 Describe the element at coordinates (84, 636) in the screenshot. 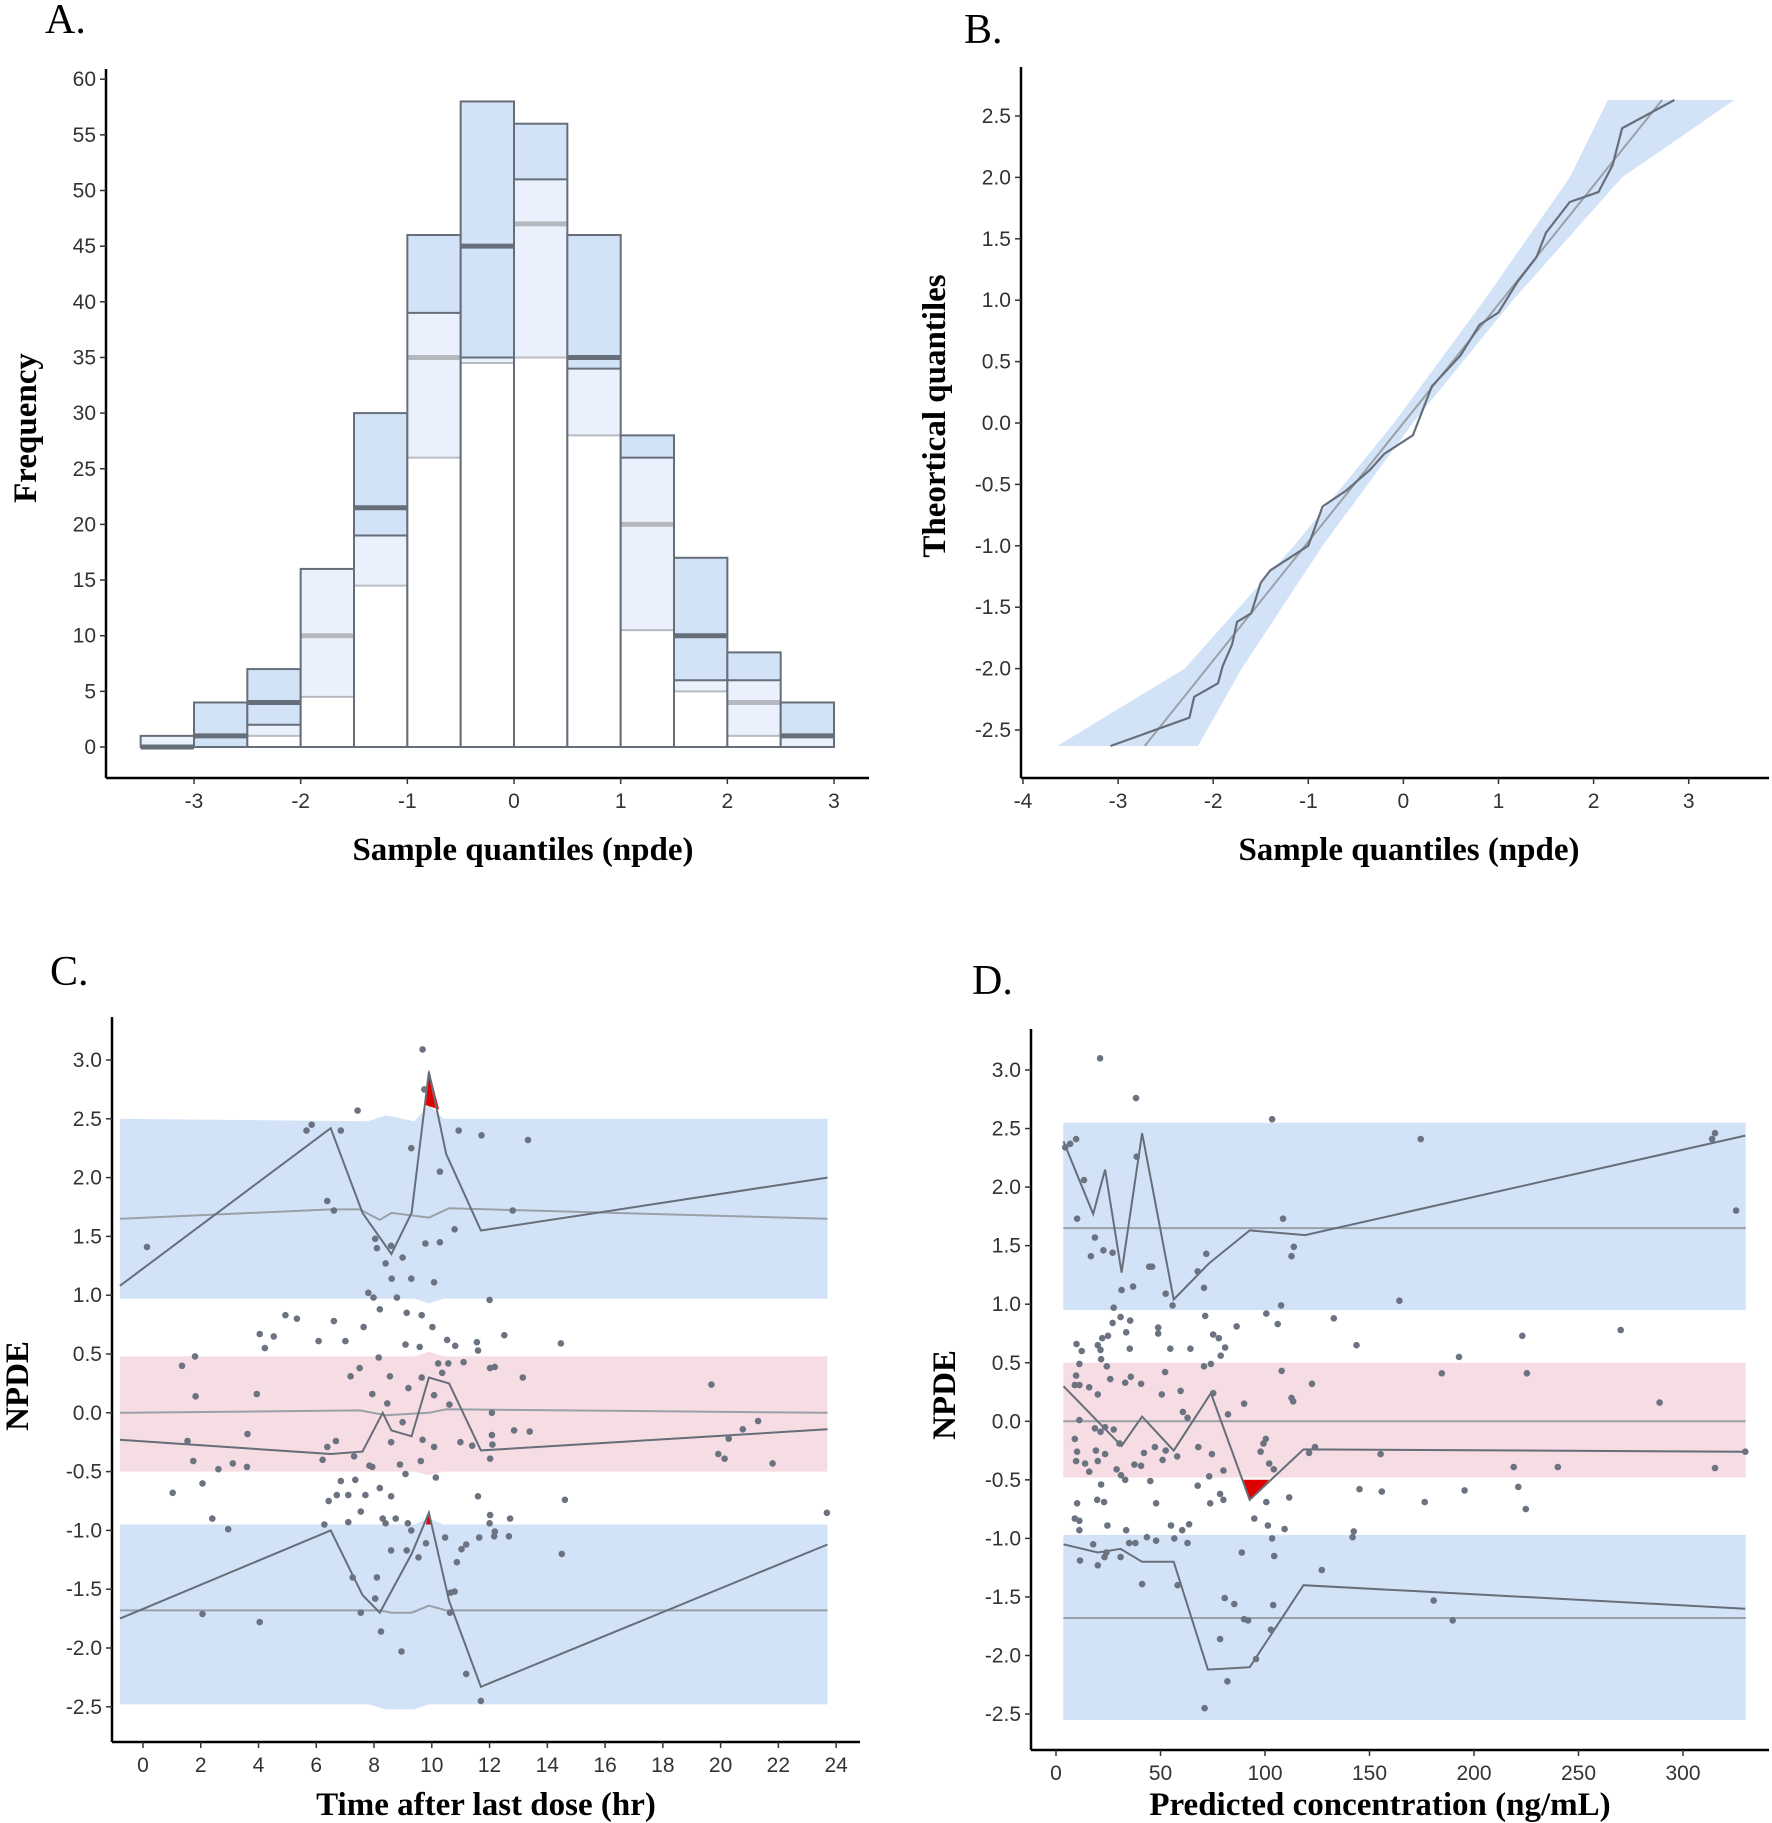

I see `panel-a-y-tick-label: 10` at that location.